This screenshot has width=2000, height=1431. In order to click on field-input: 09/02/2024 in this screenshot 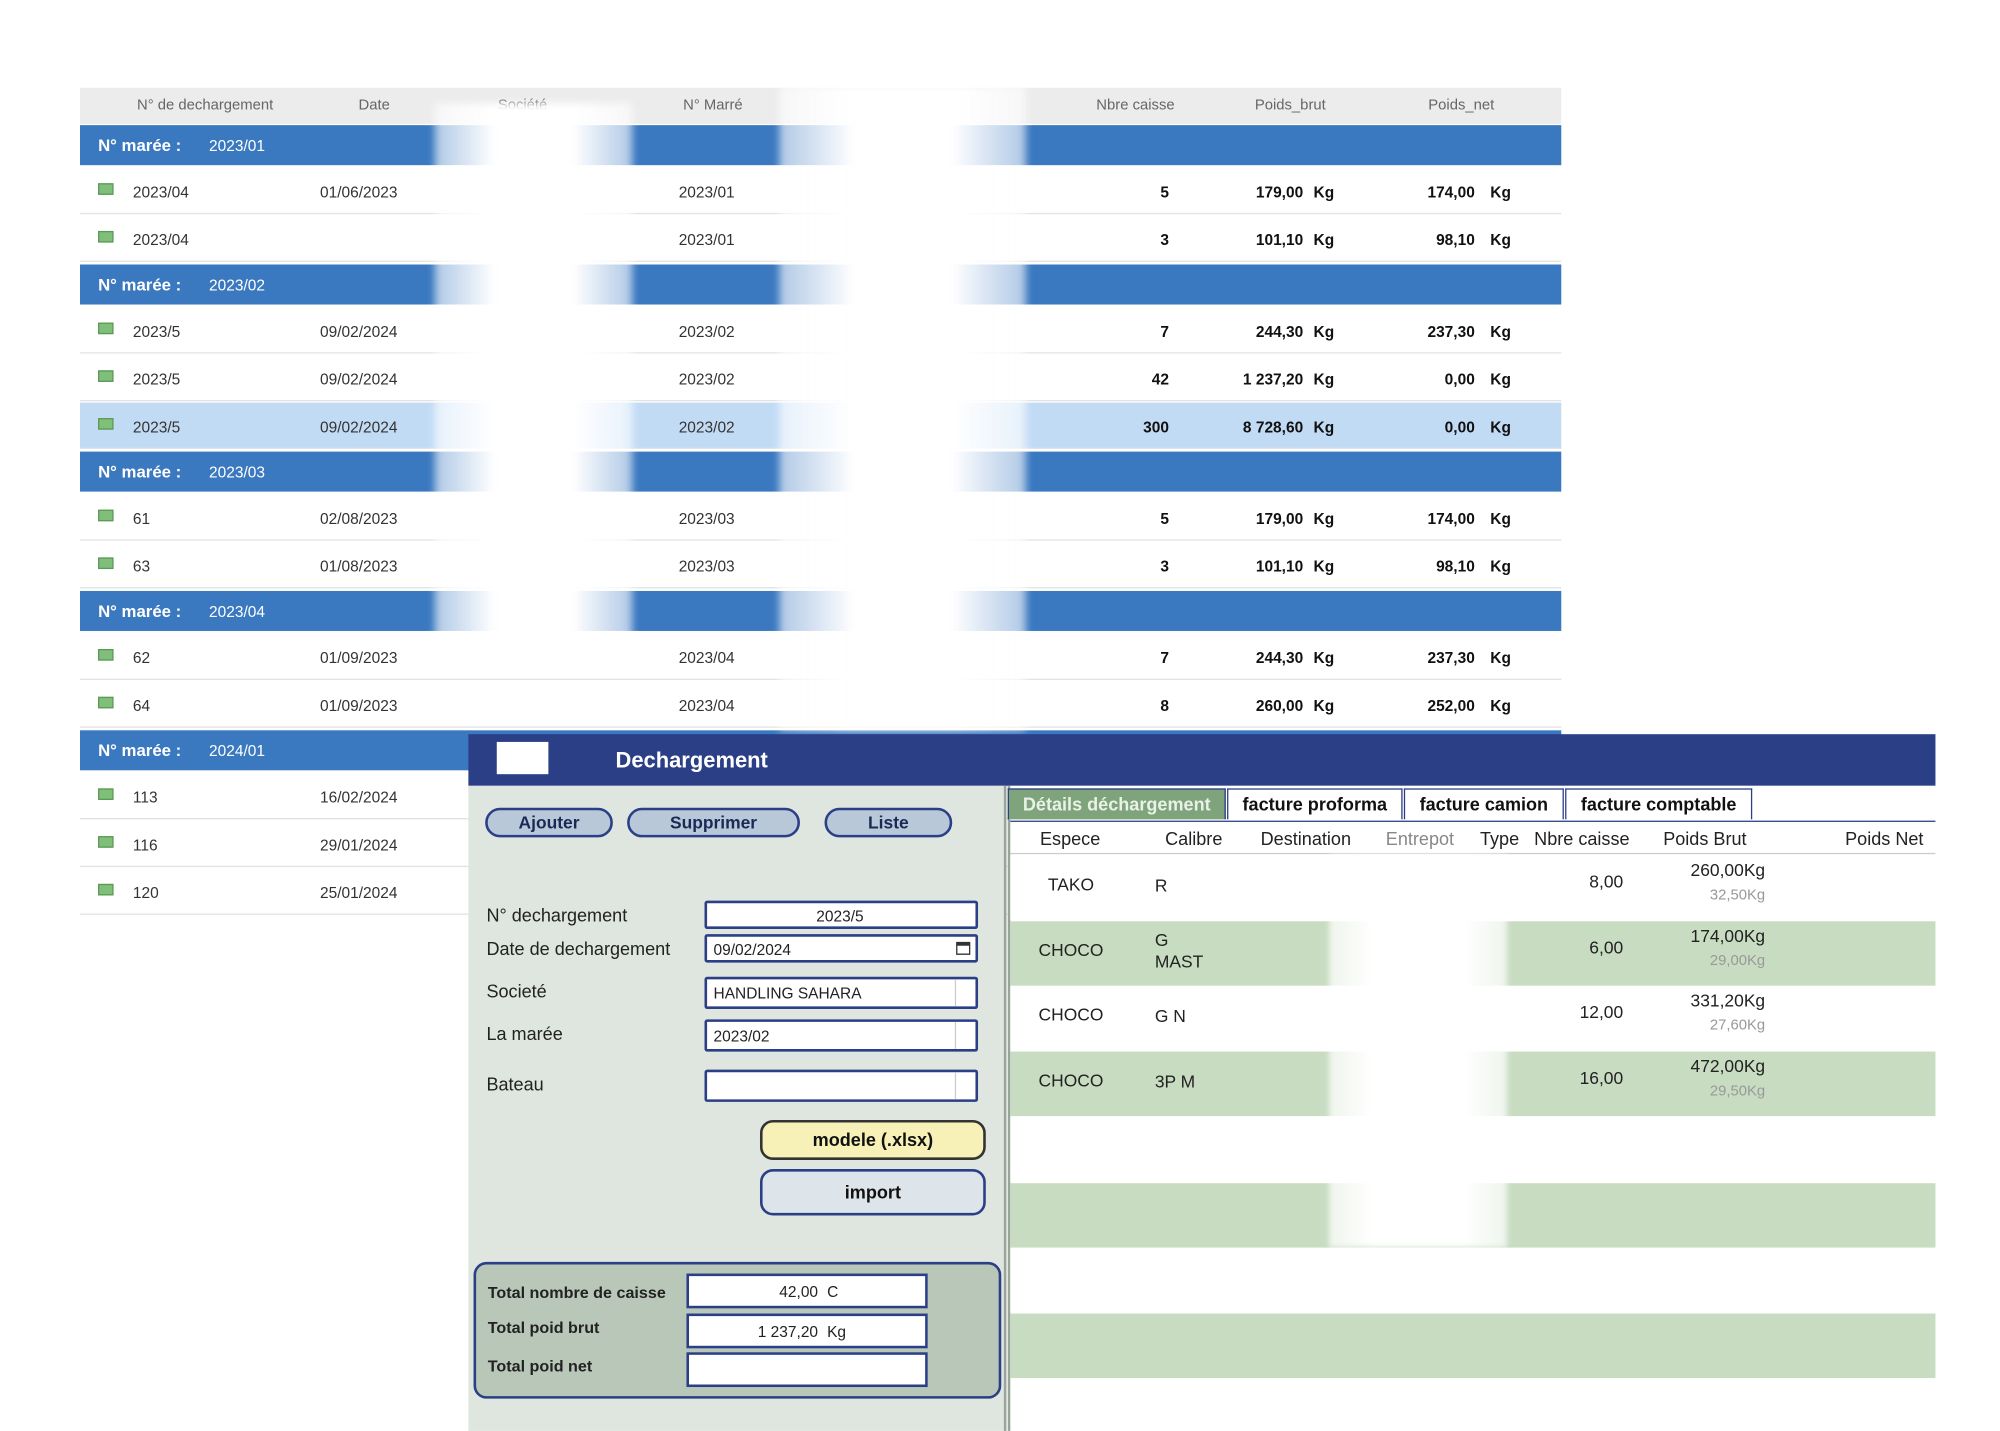, I will do `click(841, 948)`.